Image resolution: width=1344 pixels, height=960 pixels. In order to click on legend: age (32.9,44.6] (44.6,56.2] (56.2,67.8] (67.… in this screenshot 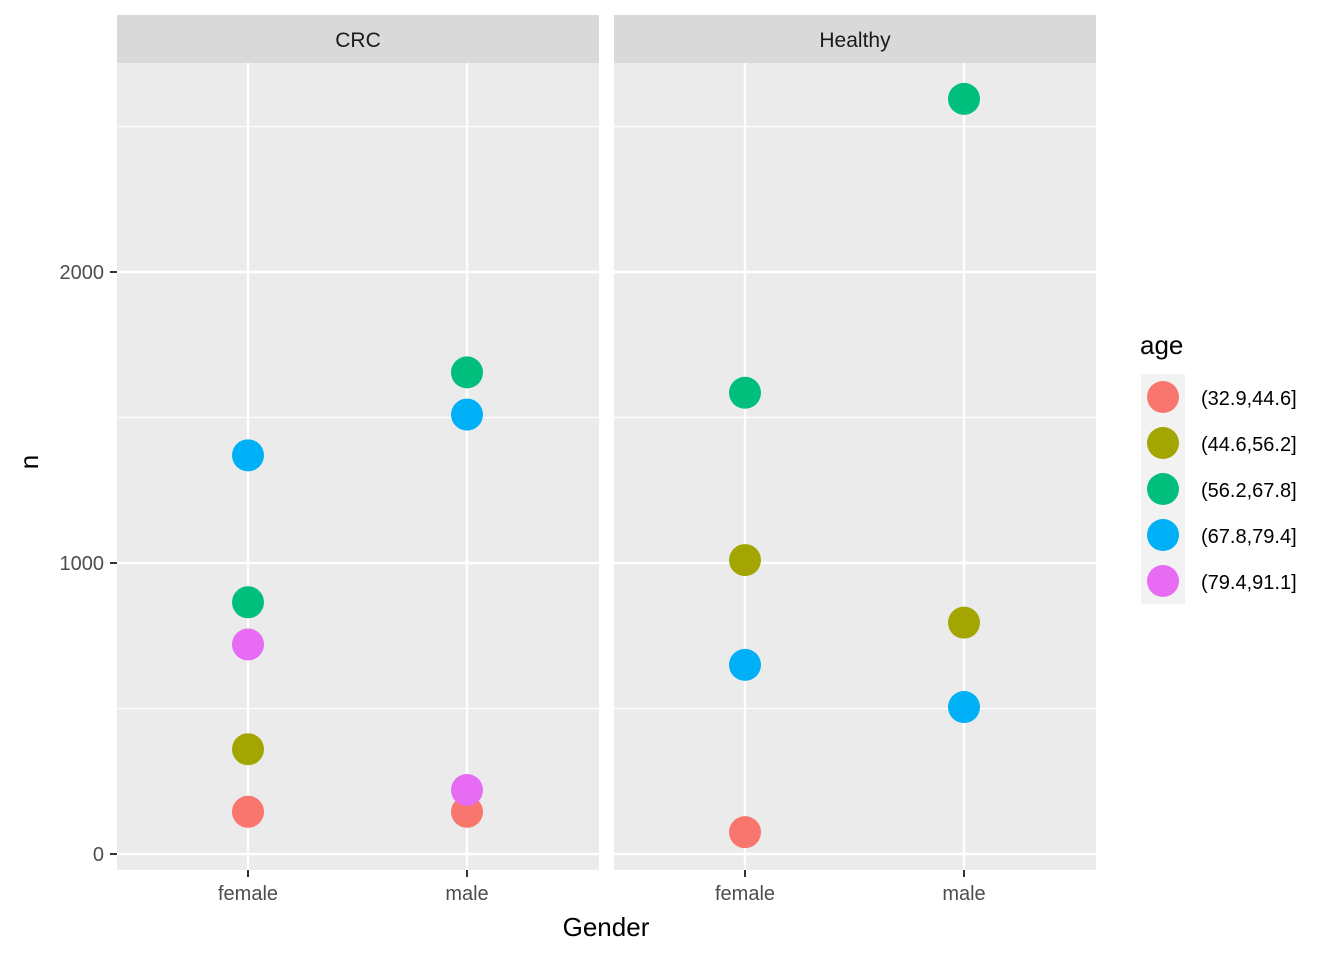, I will do `click(1218, 467)`.